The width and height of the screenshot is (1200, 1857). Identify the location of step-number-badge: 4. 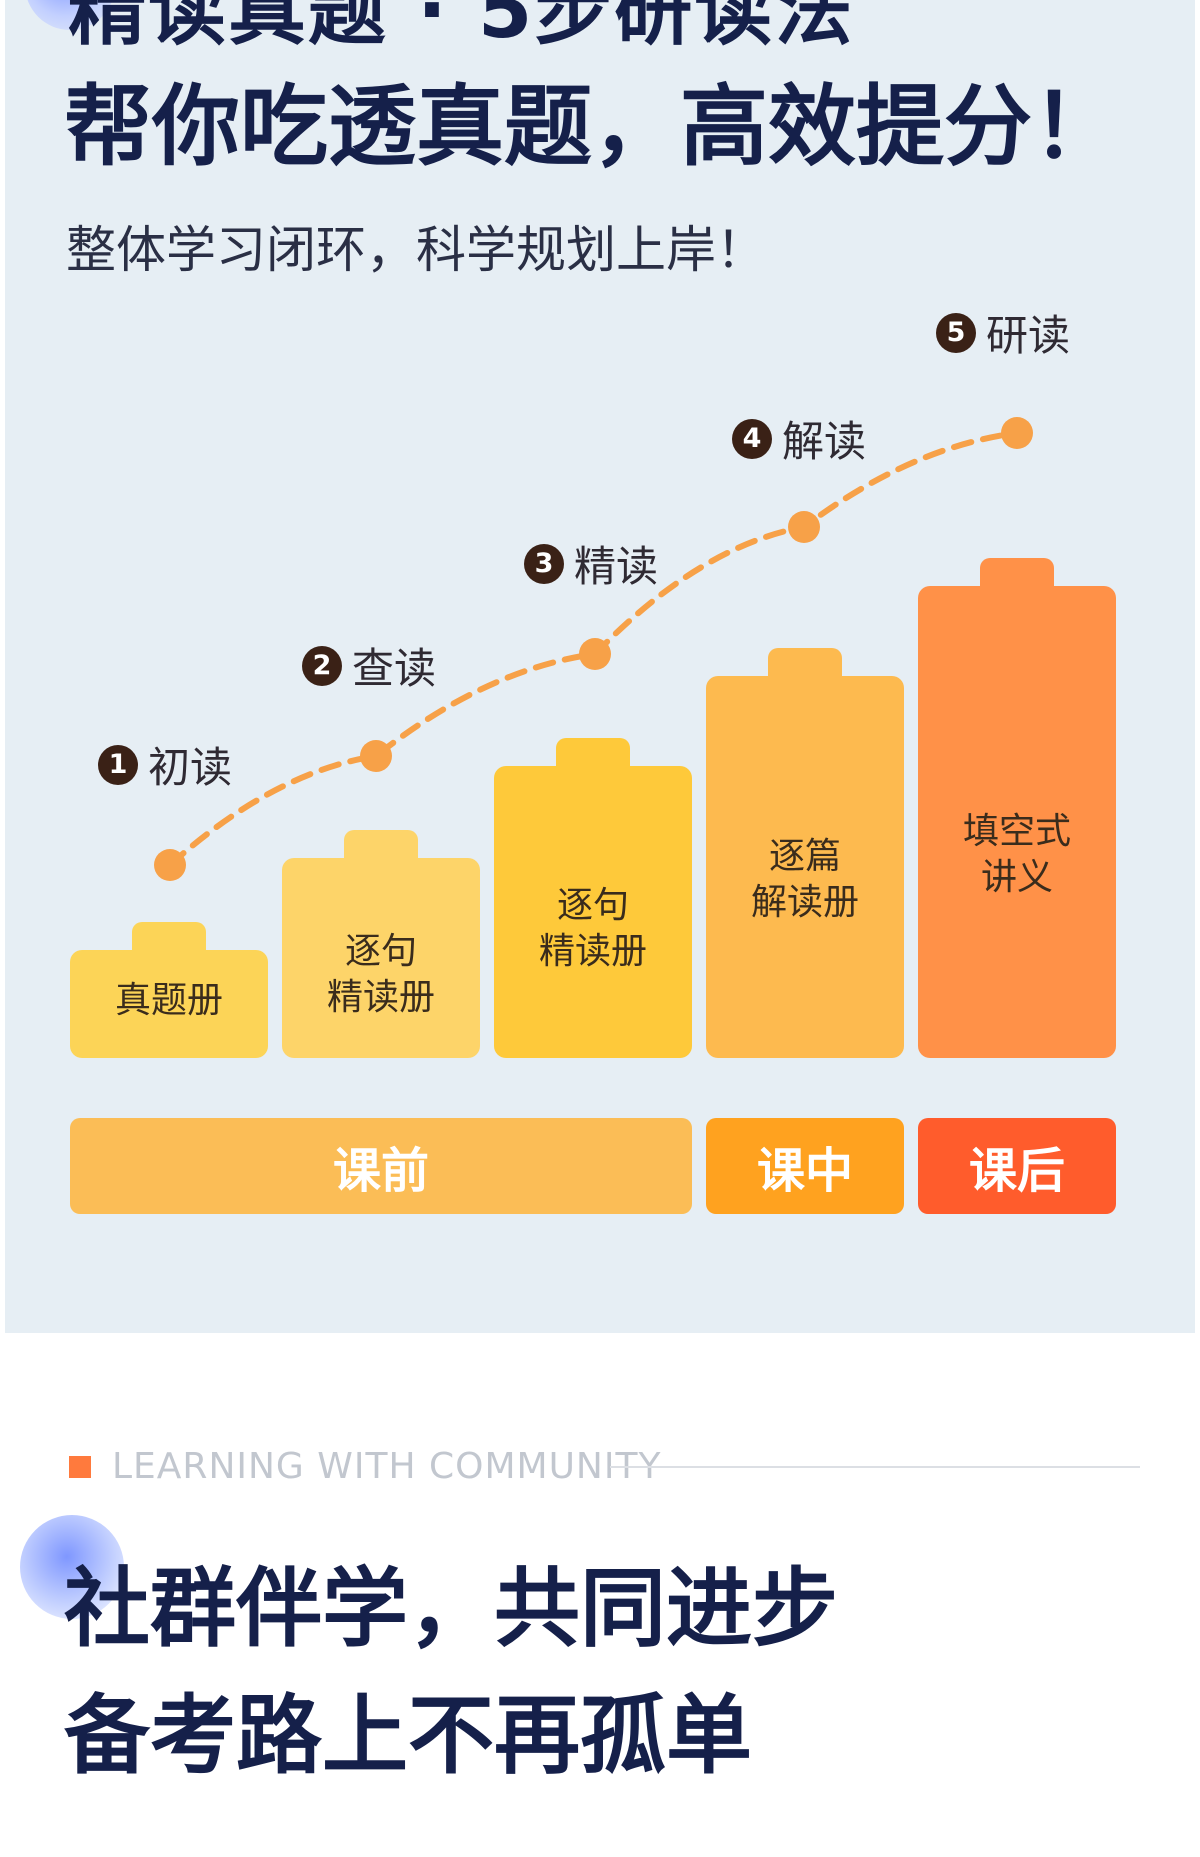
(752, 438).